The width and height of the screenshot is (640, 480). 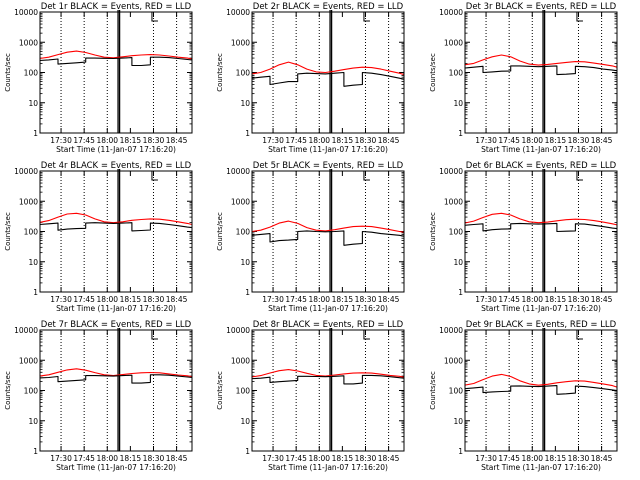 What do you see at coordinates (541, 7) in the screenshot?
I see `panel-title: Det 3r BLACK = Events, RED = LLD` at bounding box center [541, 7].